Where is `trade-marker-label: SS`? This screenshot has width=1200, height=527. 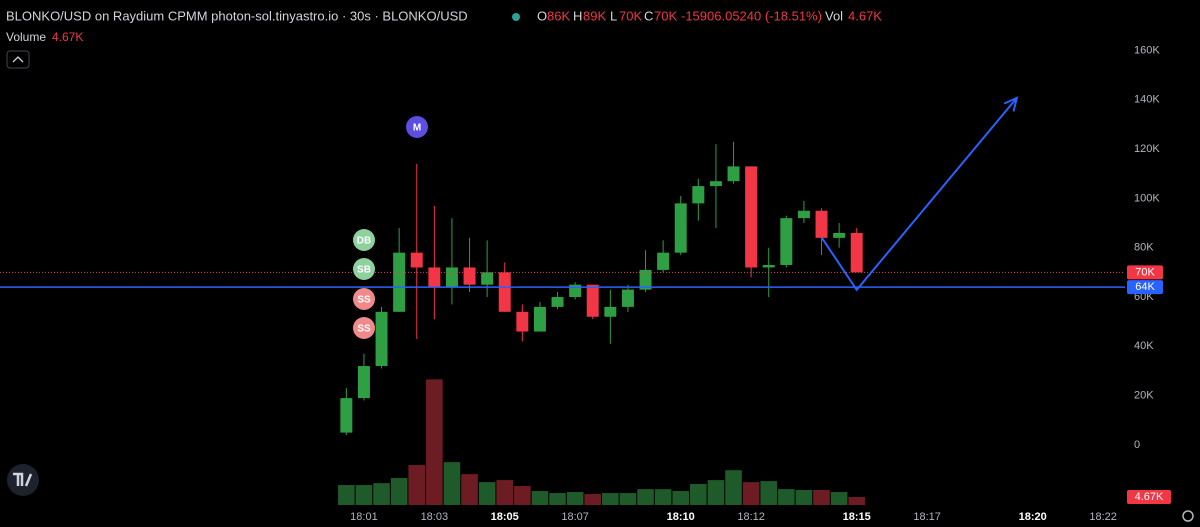 trade-marker-label: SS is located at coordinates (364, 300).